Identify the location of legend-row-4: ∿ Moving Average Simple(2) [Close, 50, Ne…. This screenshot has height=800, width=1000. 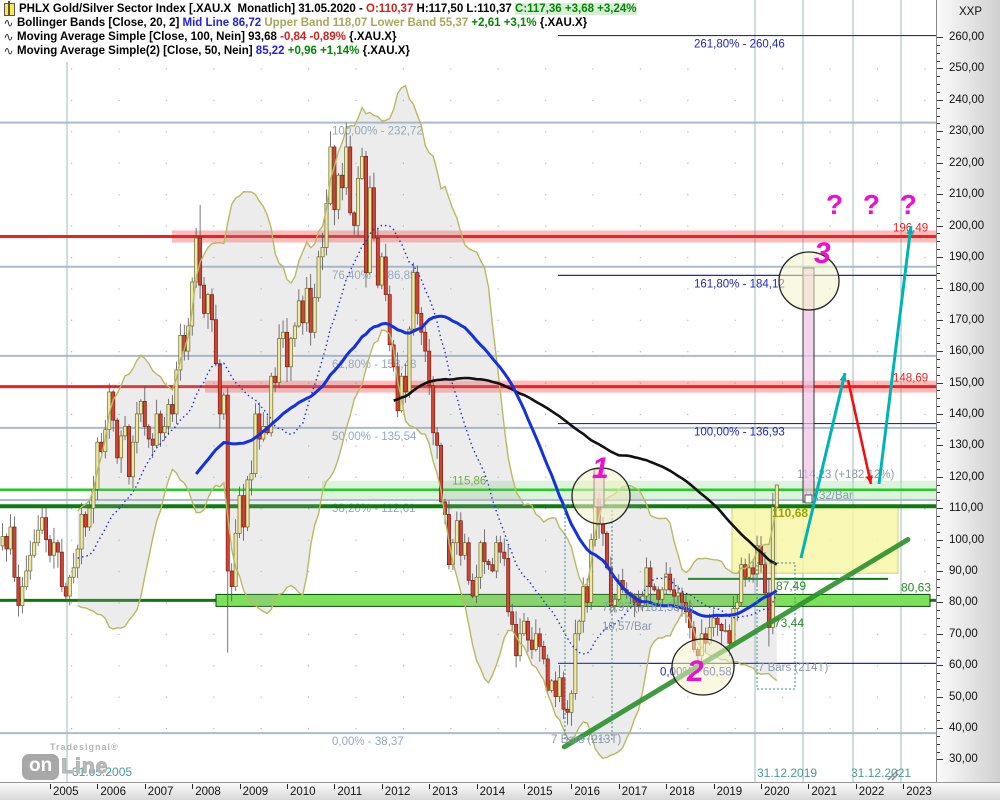
(319, 51).